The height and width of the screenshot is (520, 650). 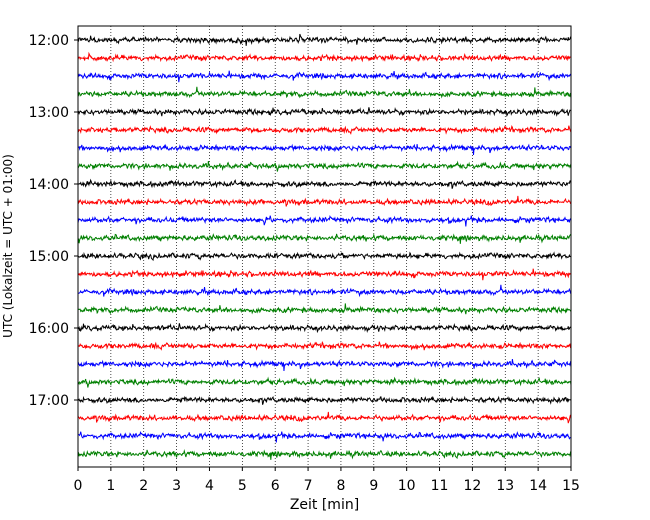 I want to click on x-tick-label: 0, so click(x=78, y=486).